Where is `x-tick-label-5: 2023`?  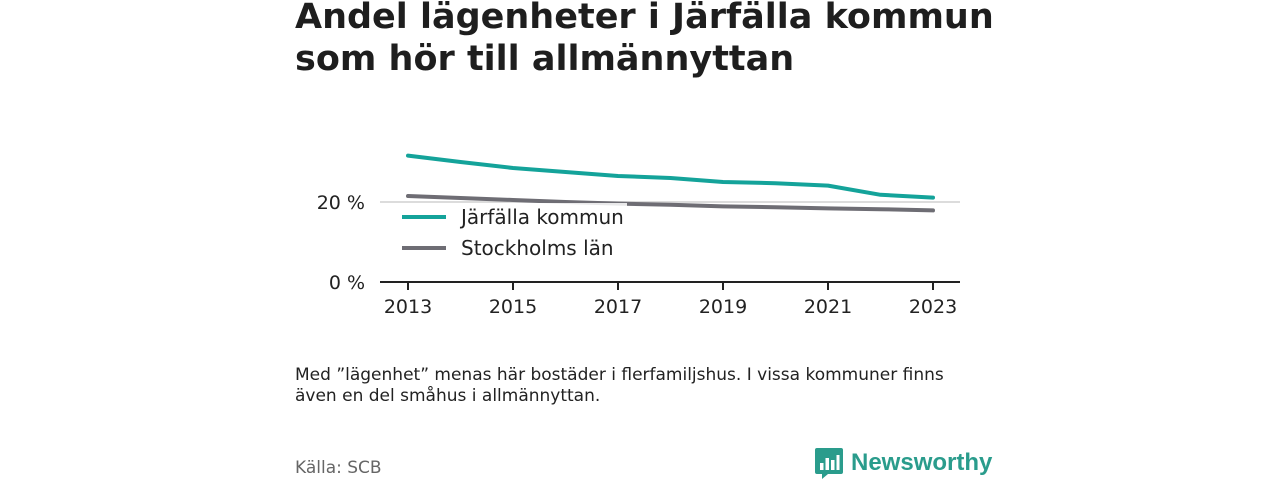
x-tick-label-5: 2023 is located at coordinates (933, 307).